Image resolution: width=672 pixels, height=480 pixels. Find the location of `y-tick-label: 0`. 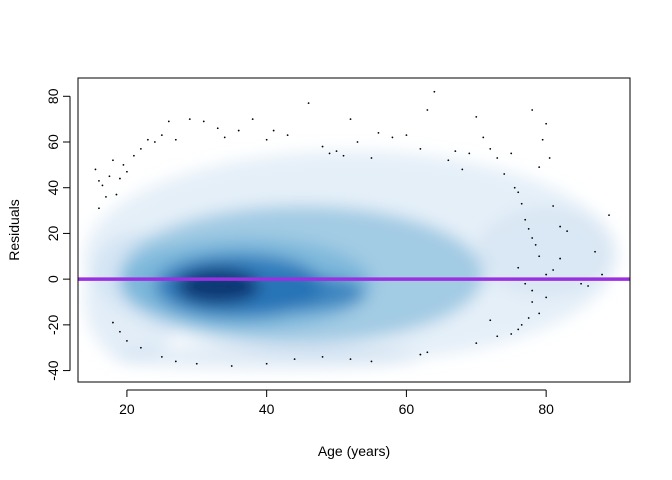

y-tick-label: 0 is located at coordinates (53, 279).